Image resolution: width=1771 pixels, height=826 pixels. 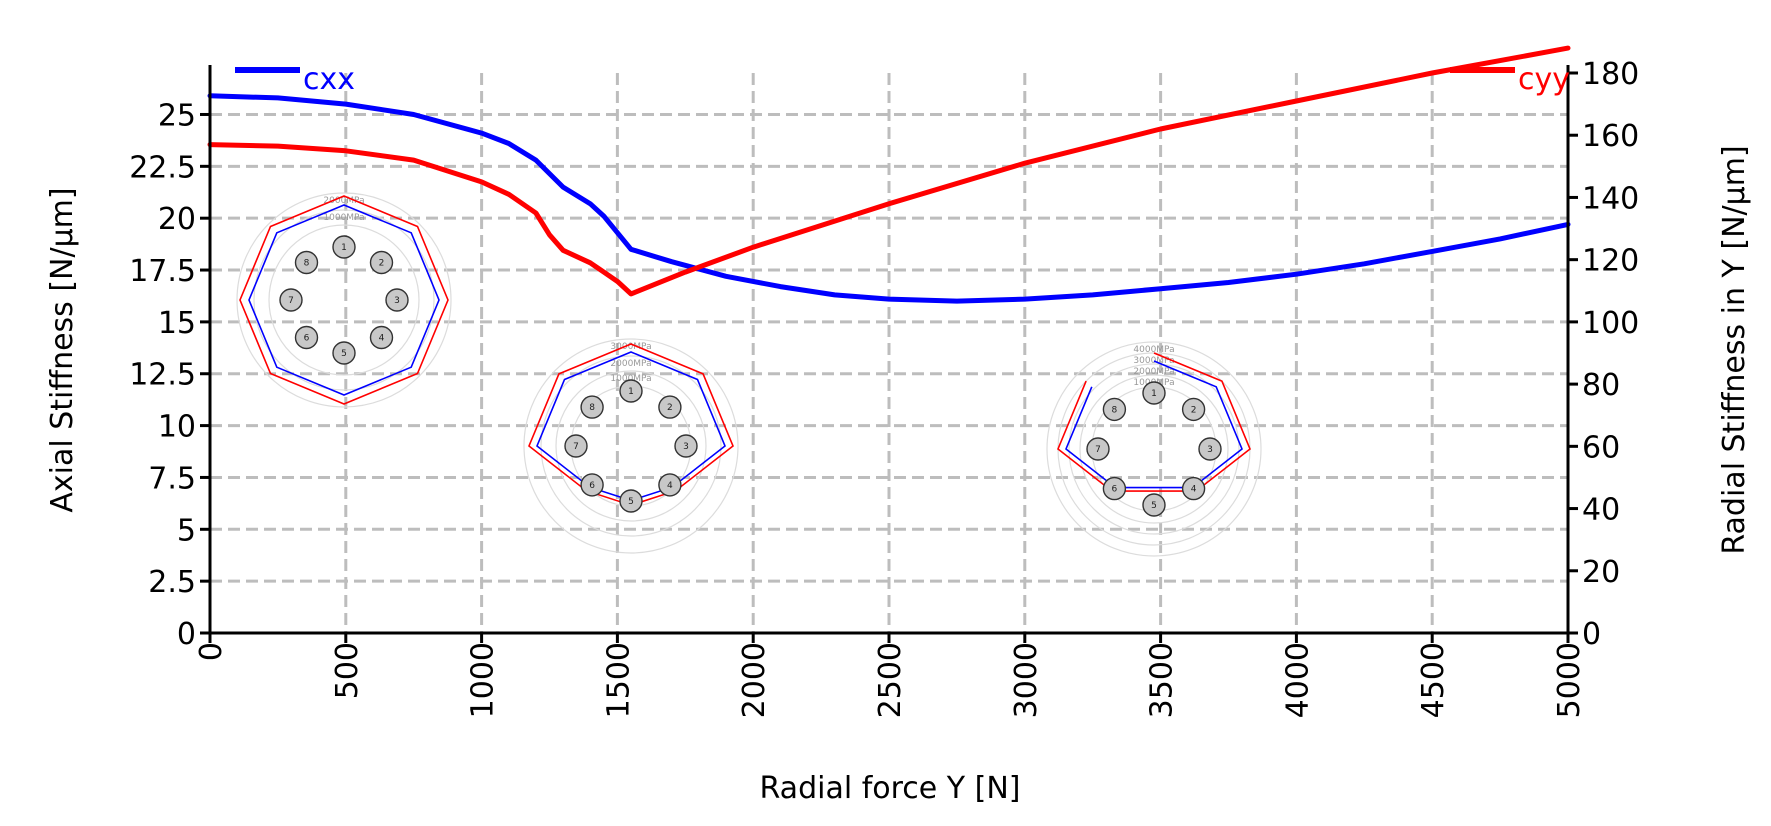 I want to click on y-right-tick-label: 160, so click(x=1610, y=136).